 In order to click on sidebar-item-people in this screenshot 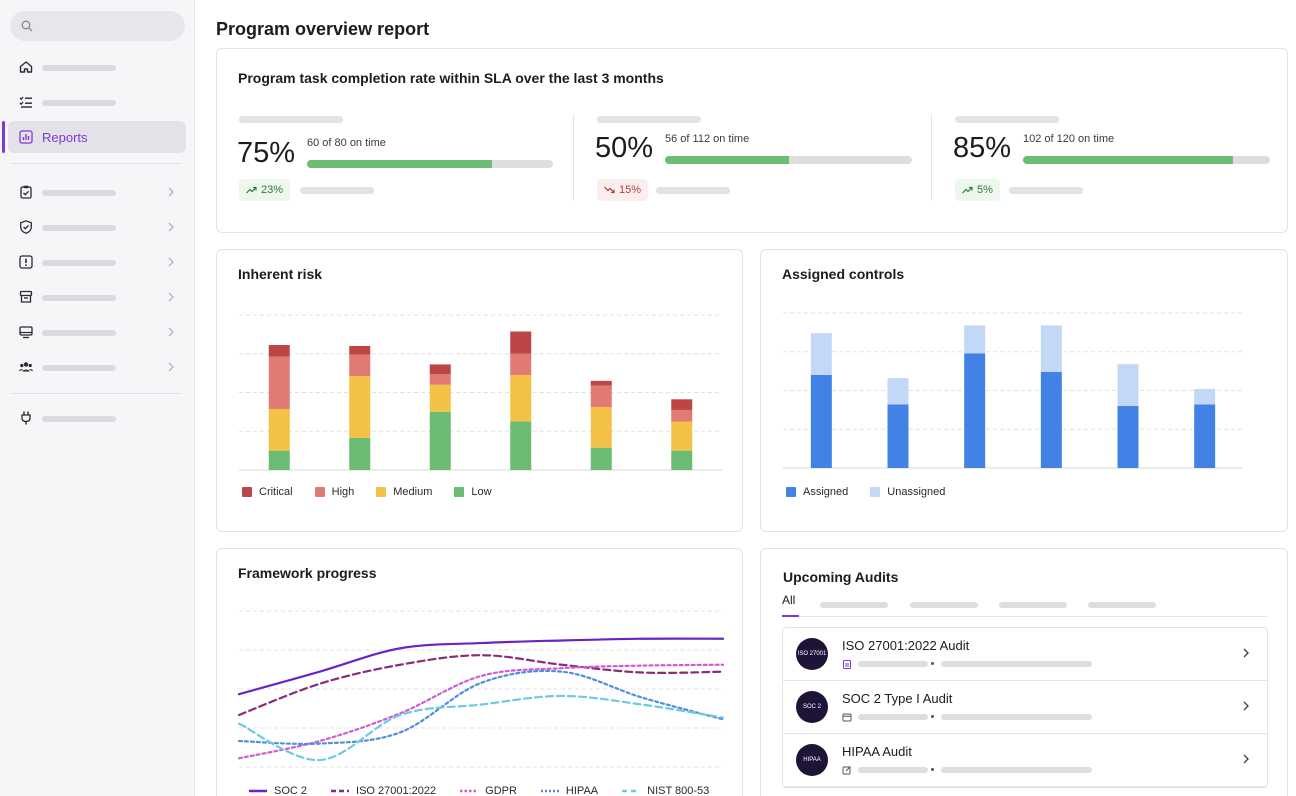, I will do `click(97, 367)`.